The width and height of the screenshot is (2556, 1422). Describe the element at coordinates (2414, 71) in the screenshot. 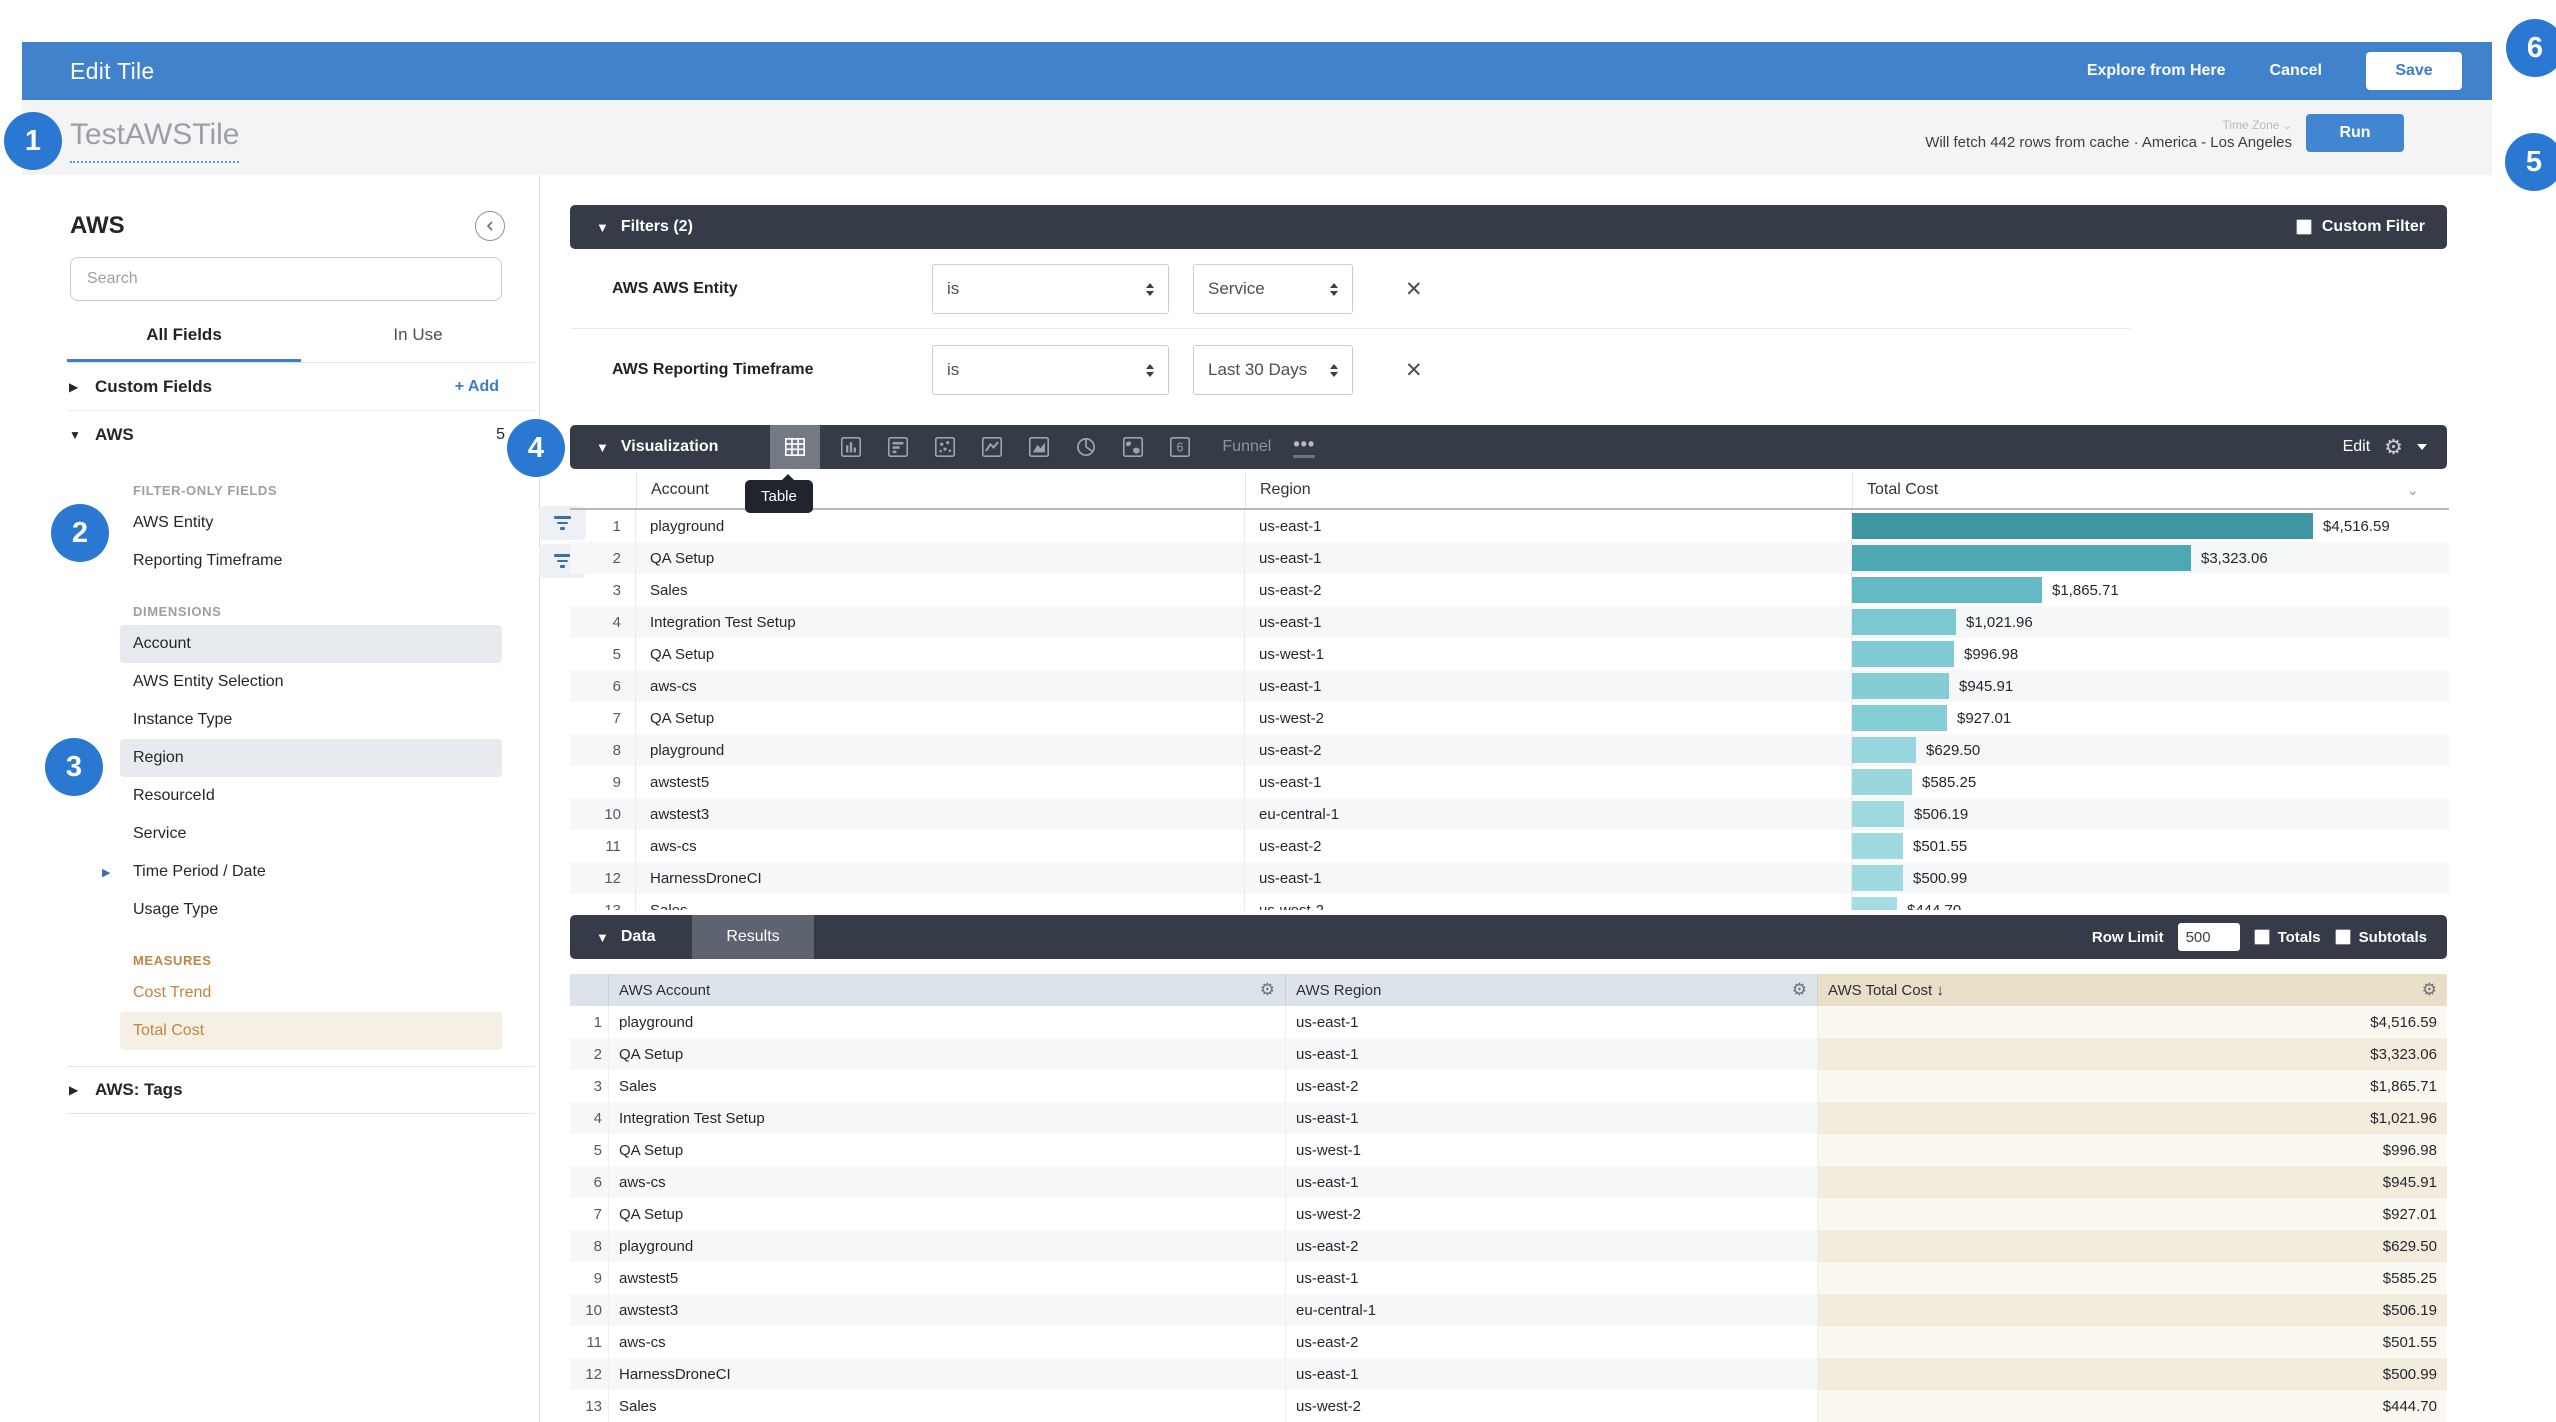

I see `save-button: Save` at that location.